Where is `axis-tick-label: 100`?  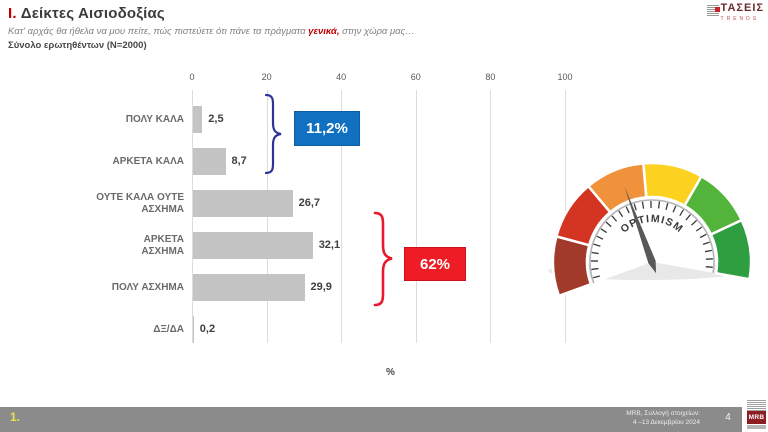 axis-tick-label: 100 is located at coordinates (565, 77).